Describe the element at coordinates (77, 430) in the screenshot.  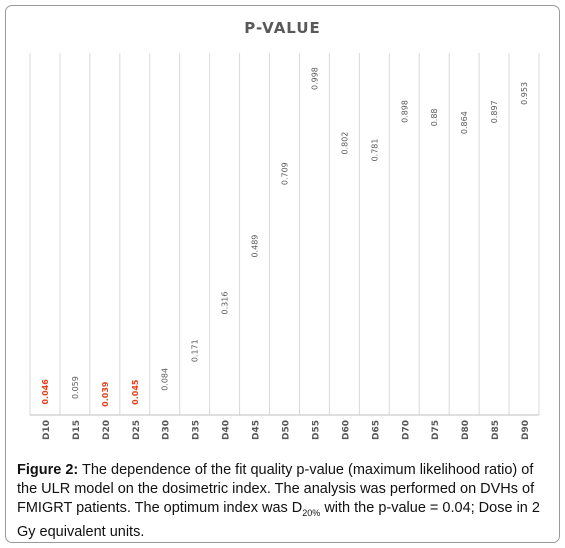
I see `x-tick-label: D15` at that location.